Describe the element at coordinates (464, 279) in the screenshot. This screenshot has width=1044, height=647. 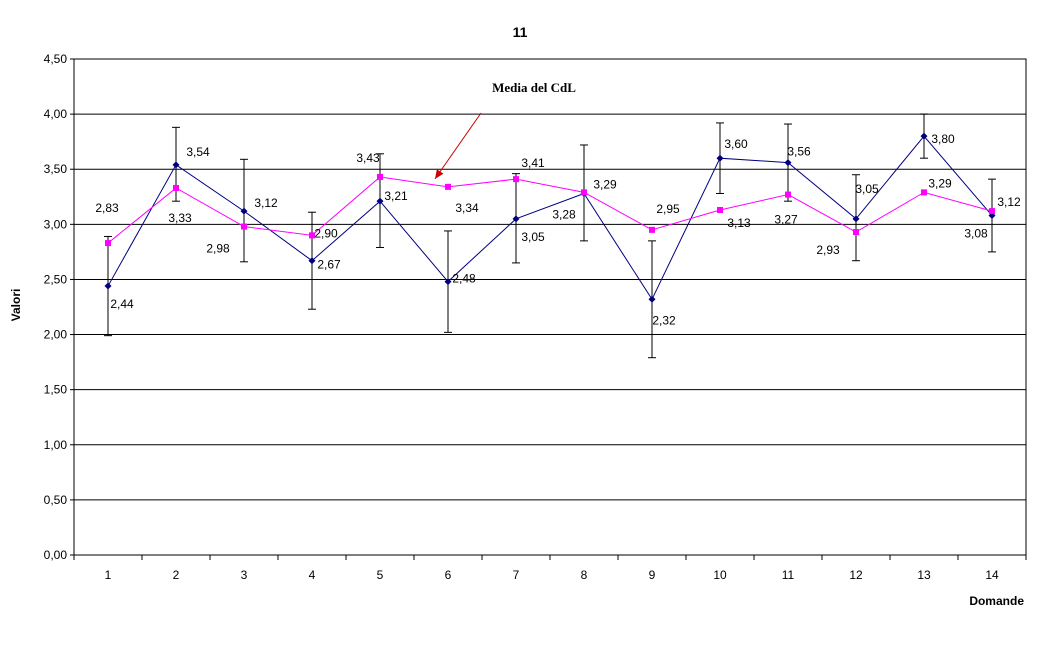
I see `data-label: 2,48` at that location.